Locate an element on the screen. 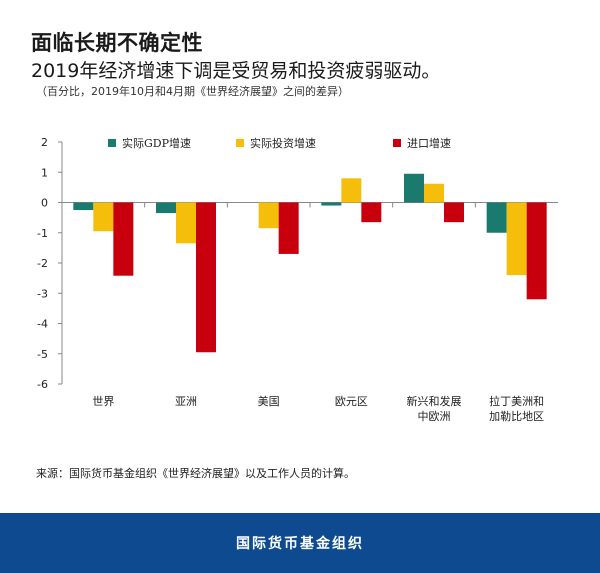 This screenshot has width=600, height=573. legend-label: 实际投资增速 is located at coordinates (283, 143).